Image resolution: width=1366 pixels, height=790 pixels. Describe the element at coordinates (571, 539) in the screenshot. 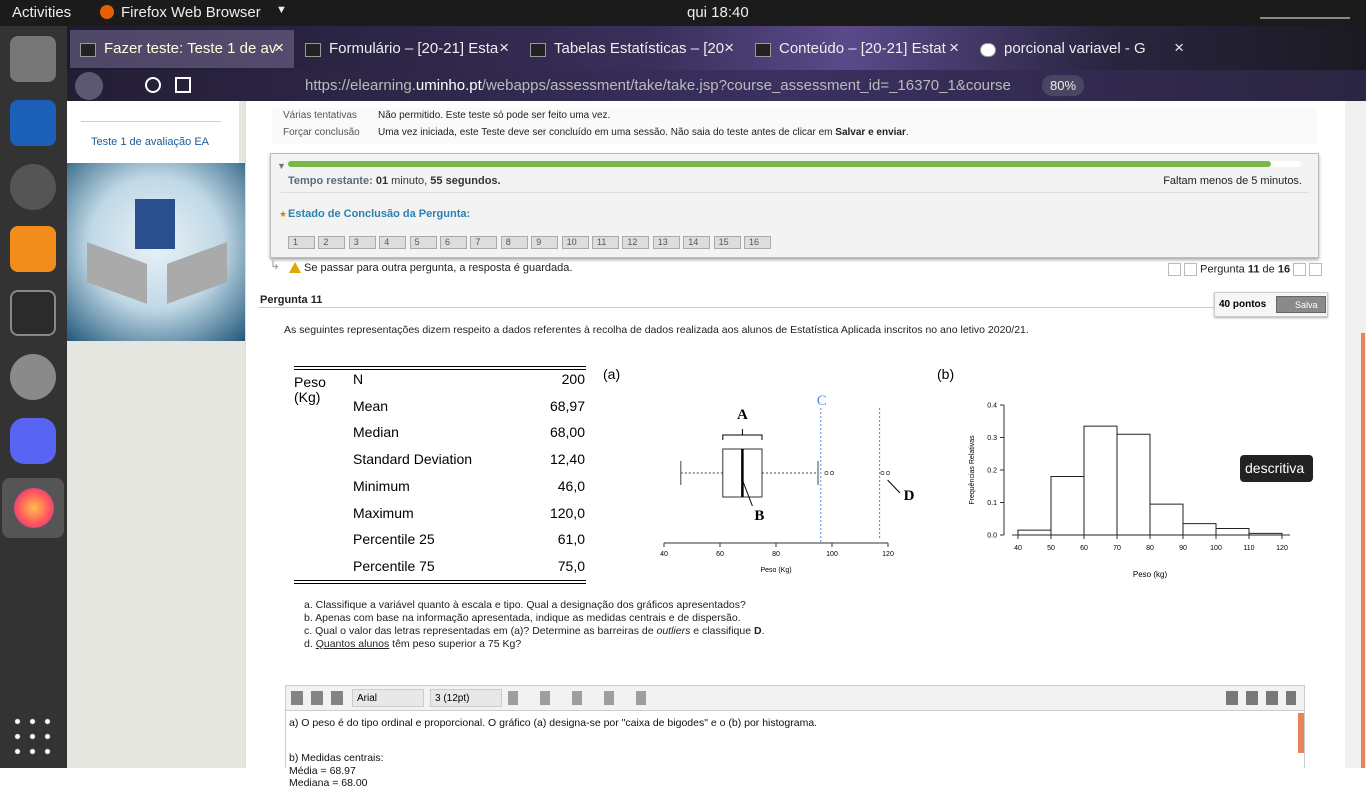

I see `table-value: 61,0` at that location.